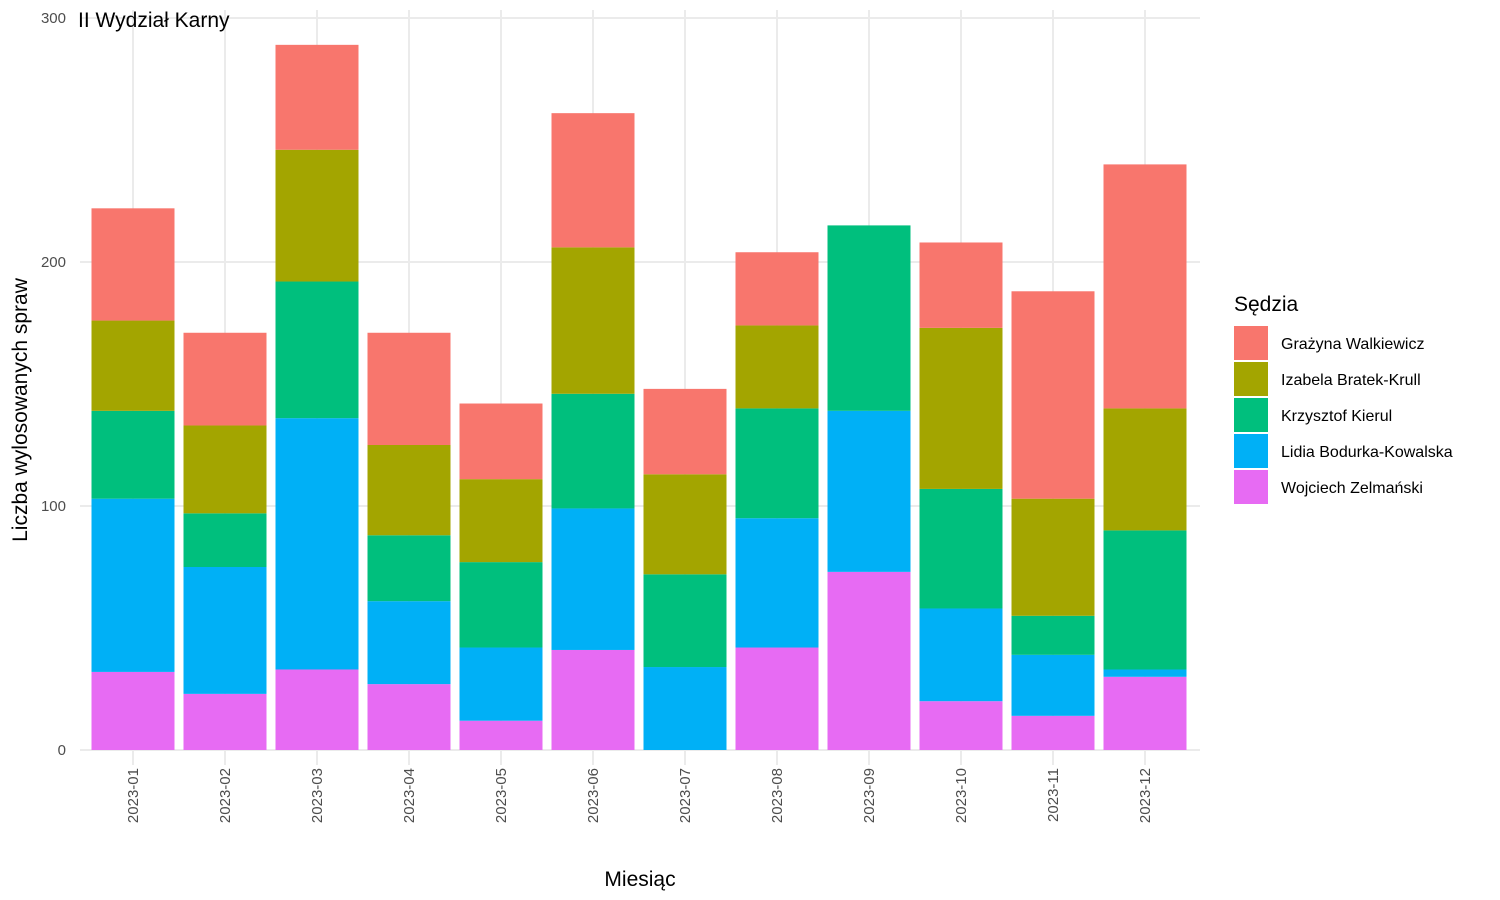 The image size is (1500, 900). What do you see at coordinates (1352, 344) in the screenshot?
I see `legend-label: Grażyna Walkiewicz` at bounding box center [1352, 344].